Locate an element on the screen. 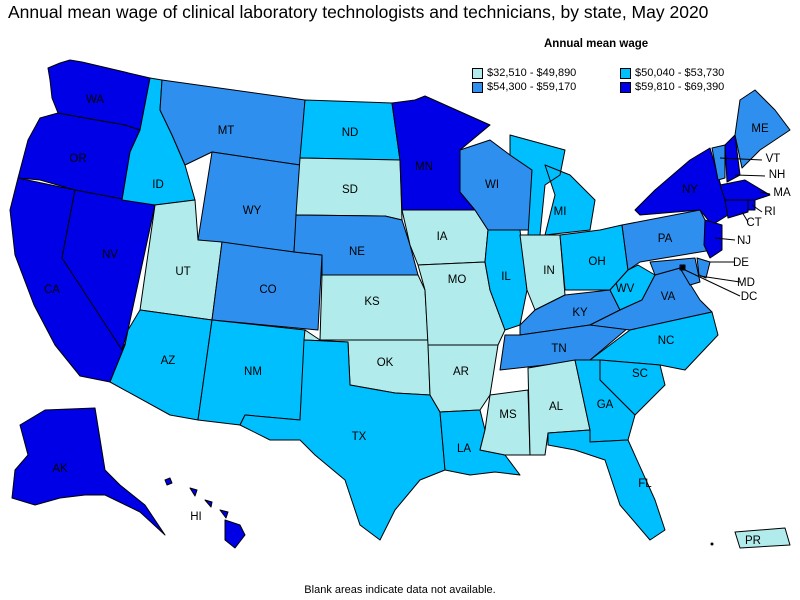 The height and width of the screenshot is (600, 800). state-co is located at coordinates (267, 286).